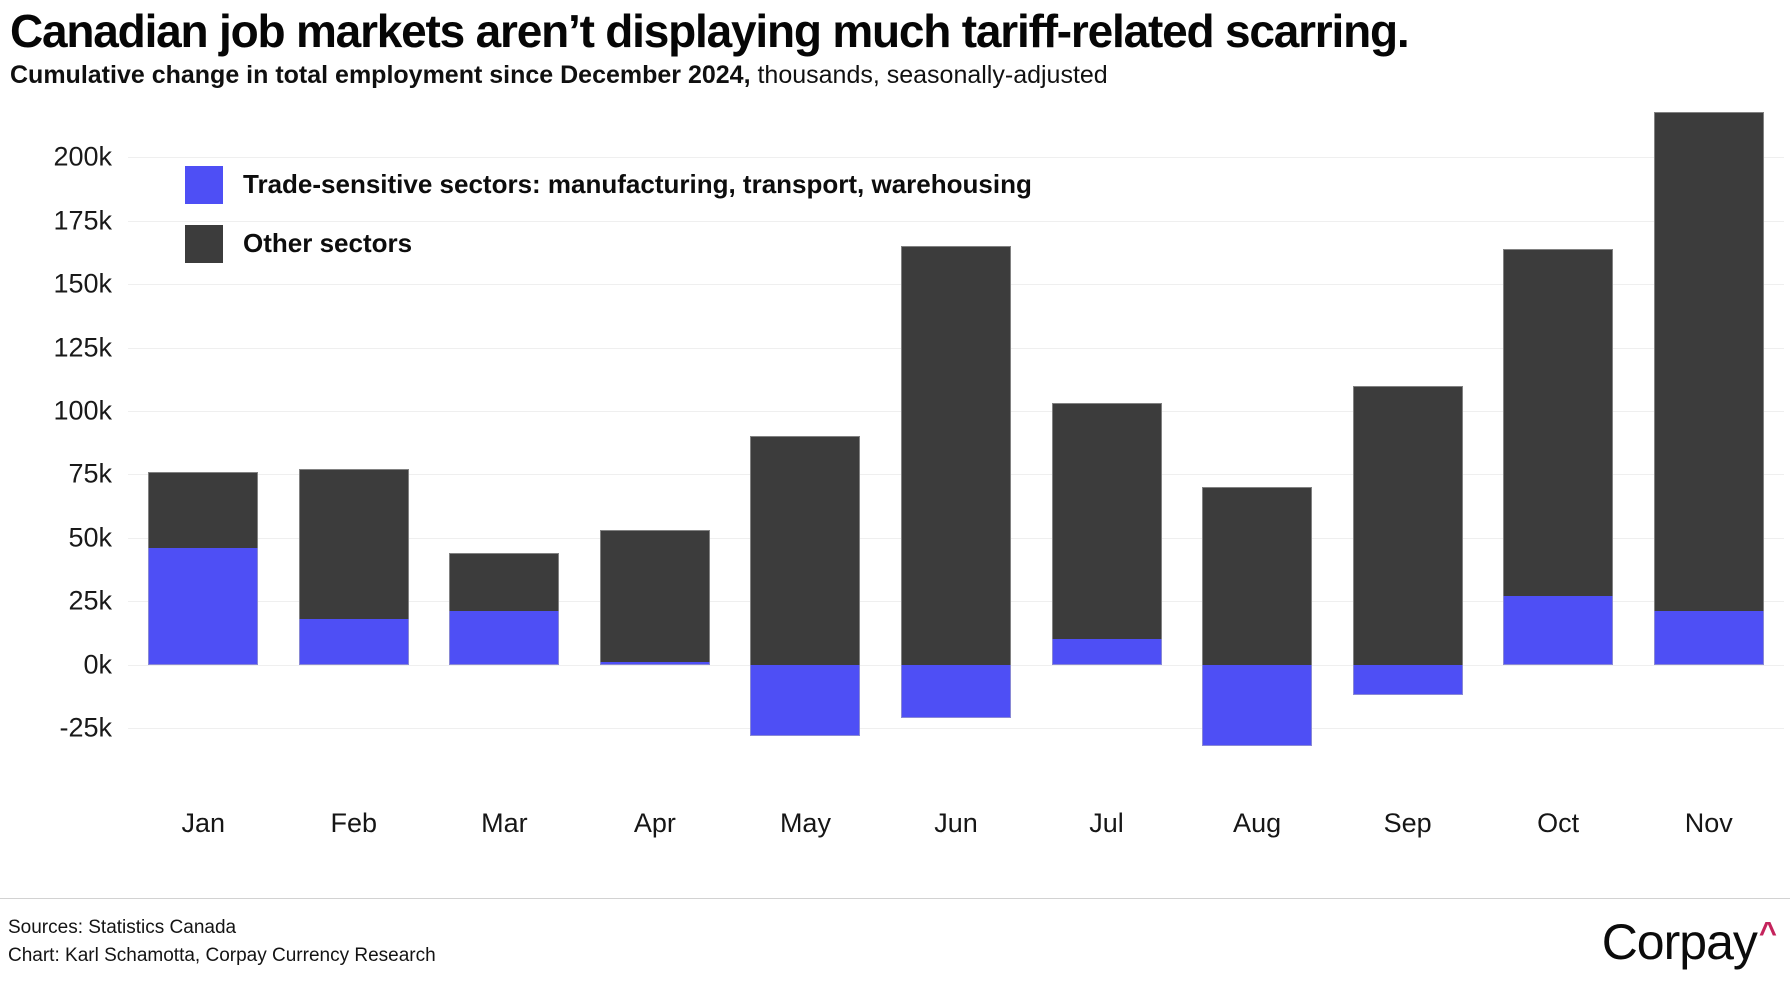 Image resolution: width=1790 pixels, height=1000 pixels. I want to click on bar-segment-trade-aug, so click(1257, 705).